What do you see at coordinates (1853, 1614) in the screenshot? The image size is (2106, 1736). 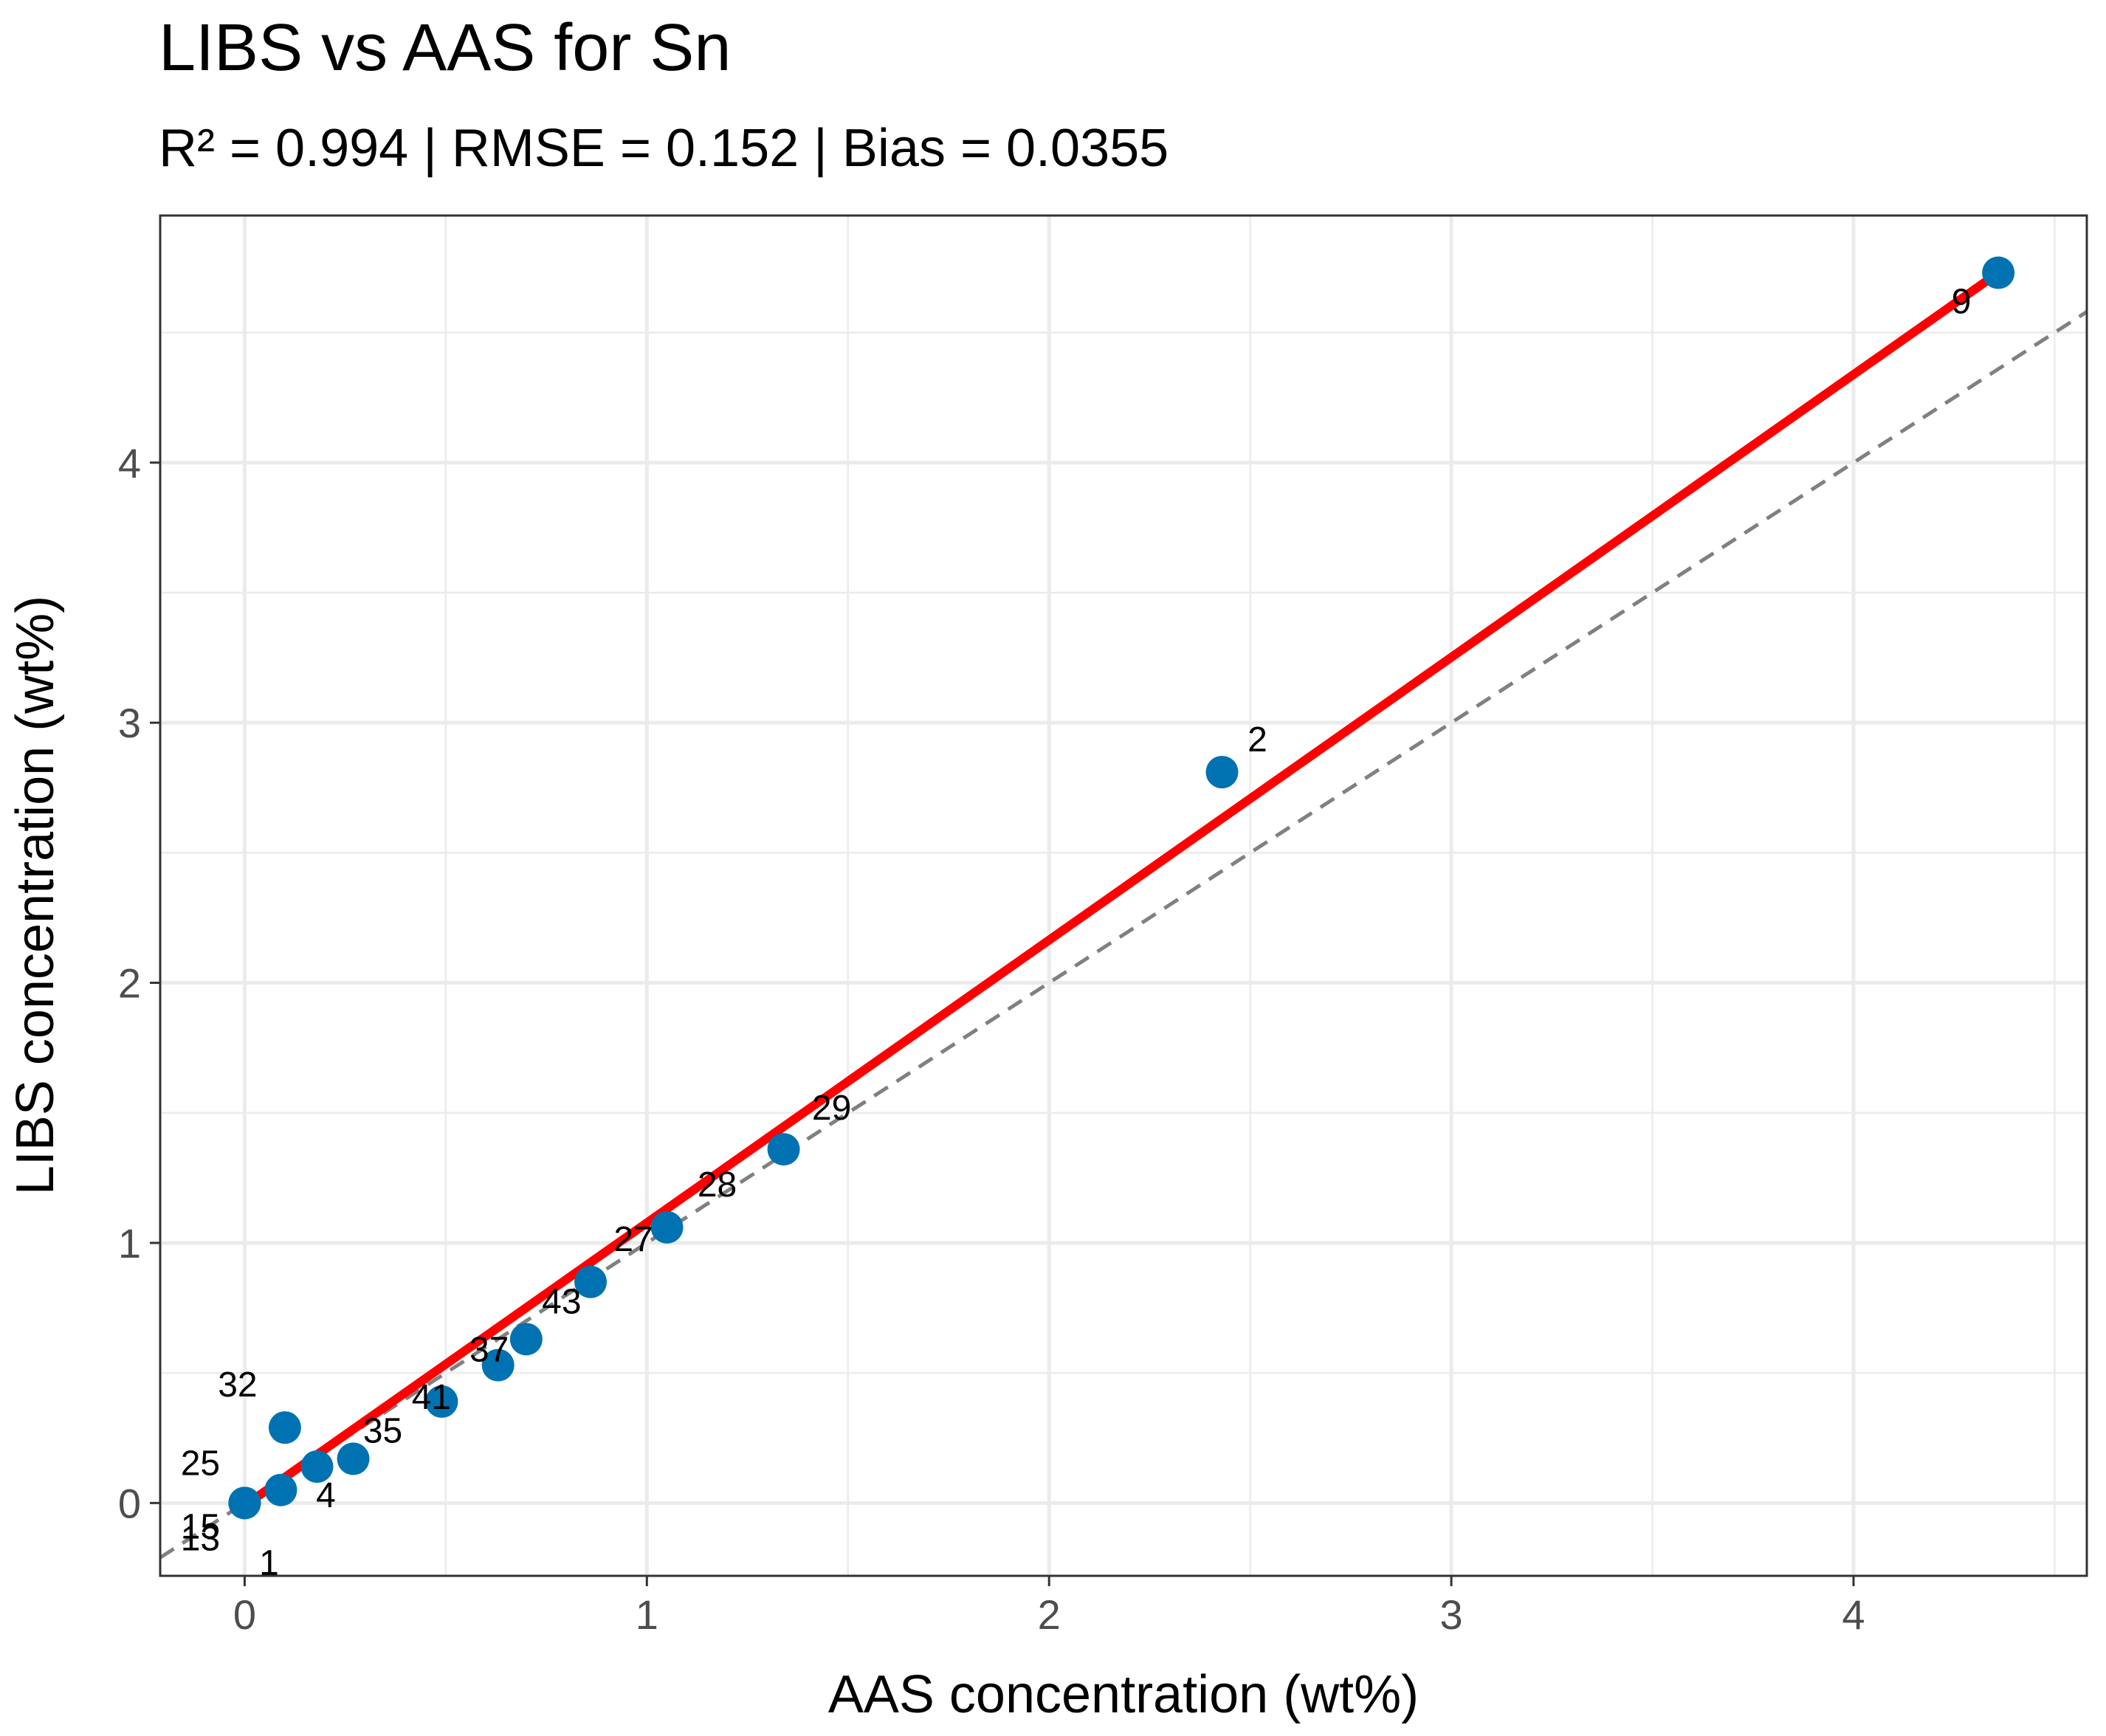 I see `x-tick-label: 4` at bounding box center [1853, 1614].